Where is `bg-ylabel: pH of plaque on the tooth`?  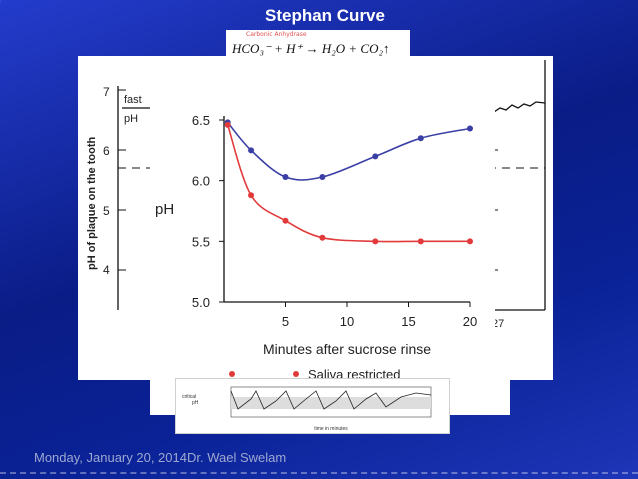 bg-ylabel: pH of plaque on the tooth is located at coordinates (92, 203).